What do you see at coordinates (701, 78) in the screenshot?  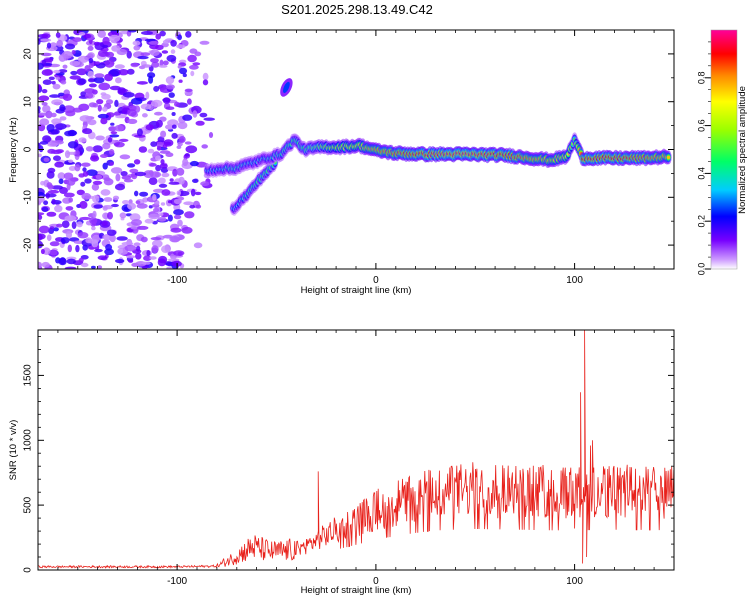 I see `colorbar-tick-label: 0.8` at bounding box center [701, 78].